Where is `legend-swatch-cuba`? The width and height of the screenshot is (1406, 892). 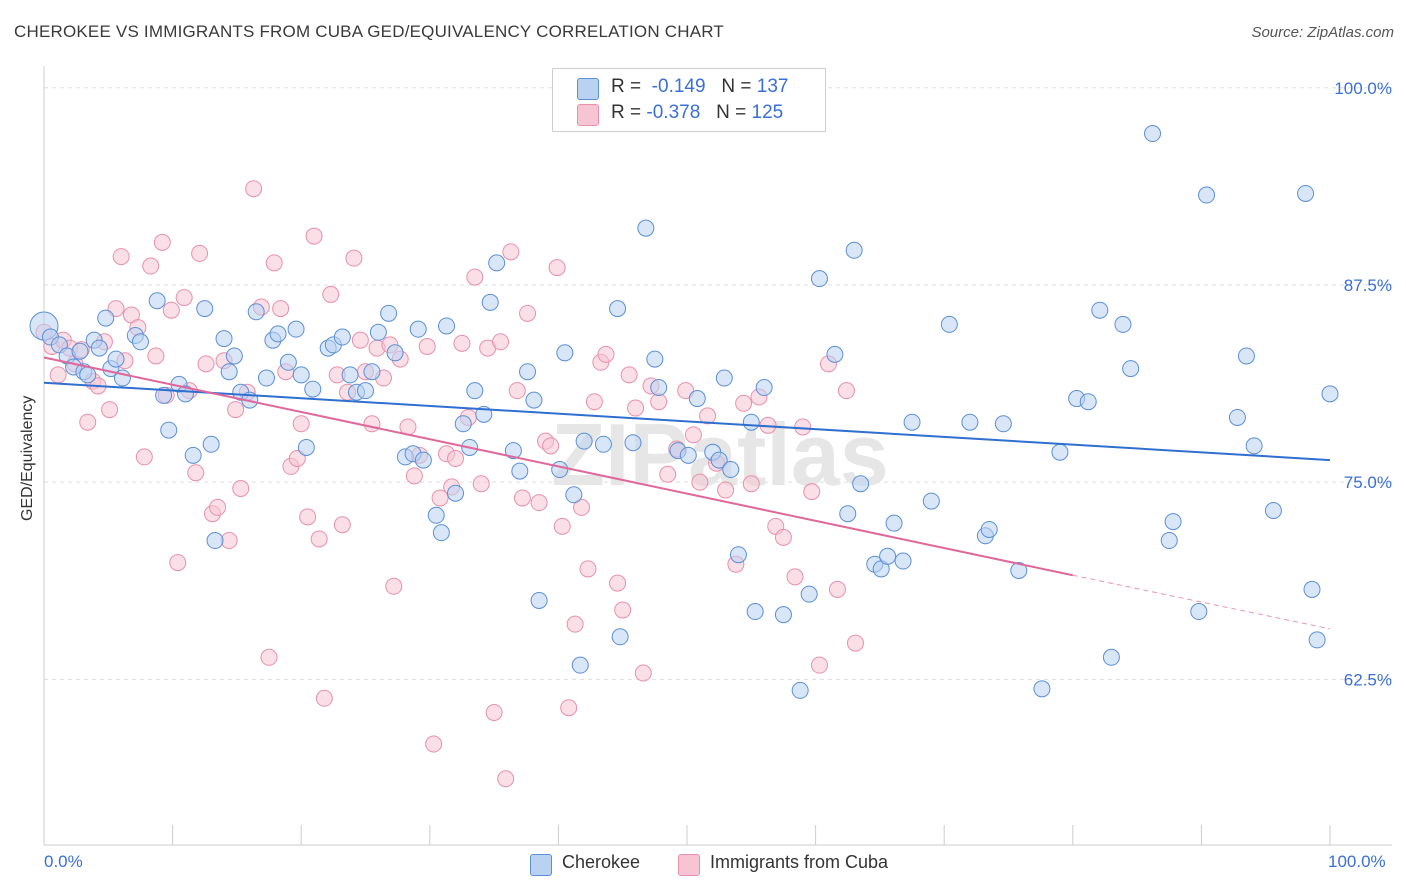 legend-swatch-cuba is located at coordinates (588, 115).